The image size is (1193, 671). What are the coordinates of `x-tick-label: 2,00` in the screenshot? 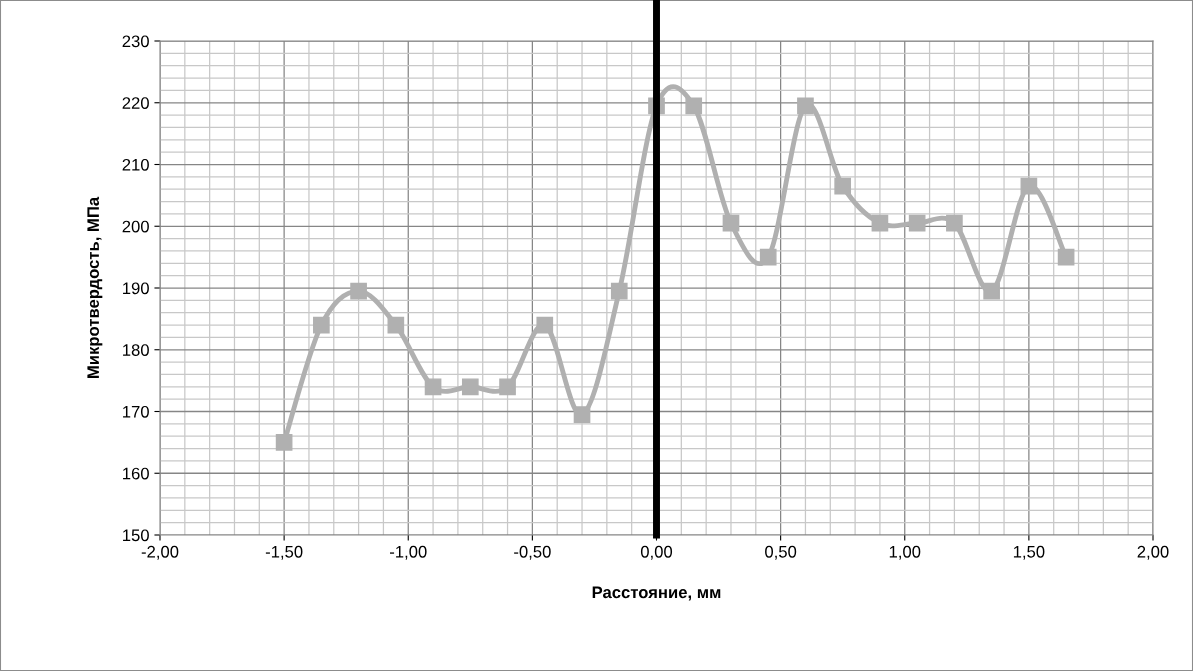 It's located at (1153, 552).